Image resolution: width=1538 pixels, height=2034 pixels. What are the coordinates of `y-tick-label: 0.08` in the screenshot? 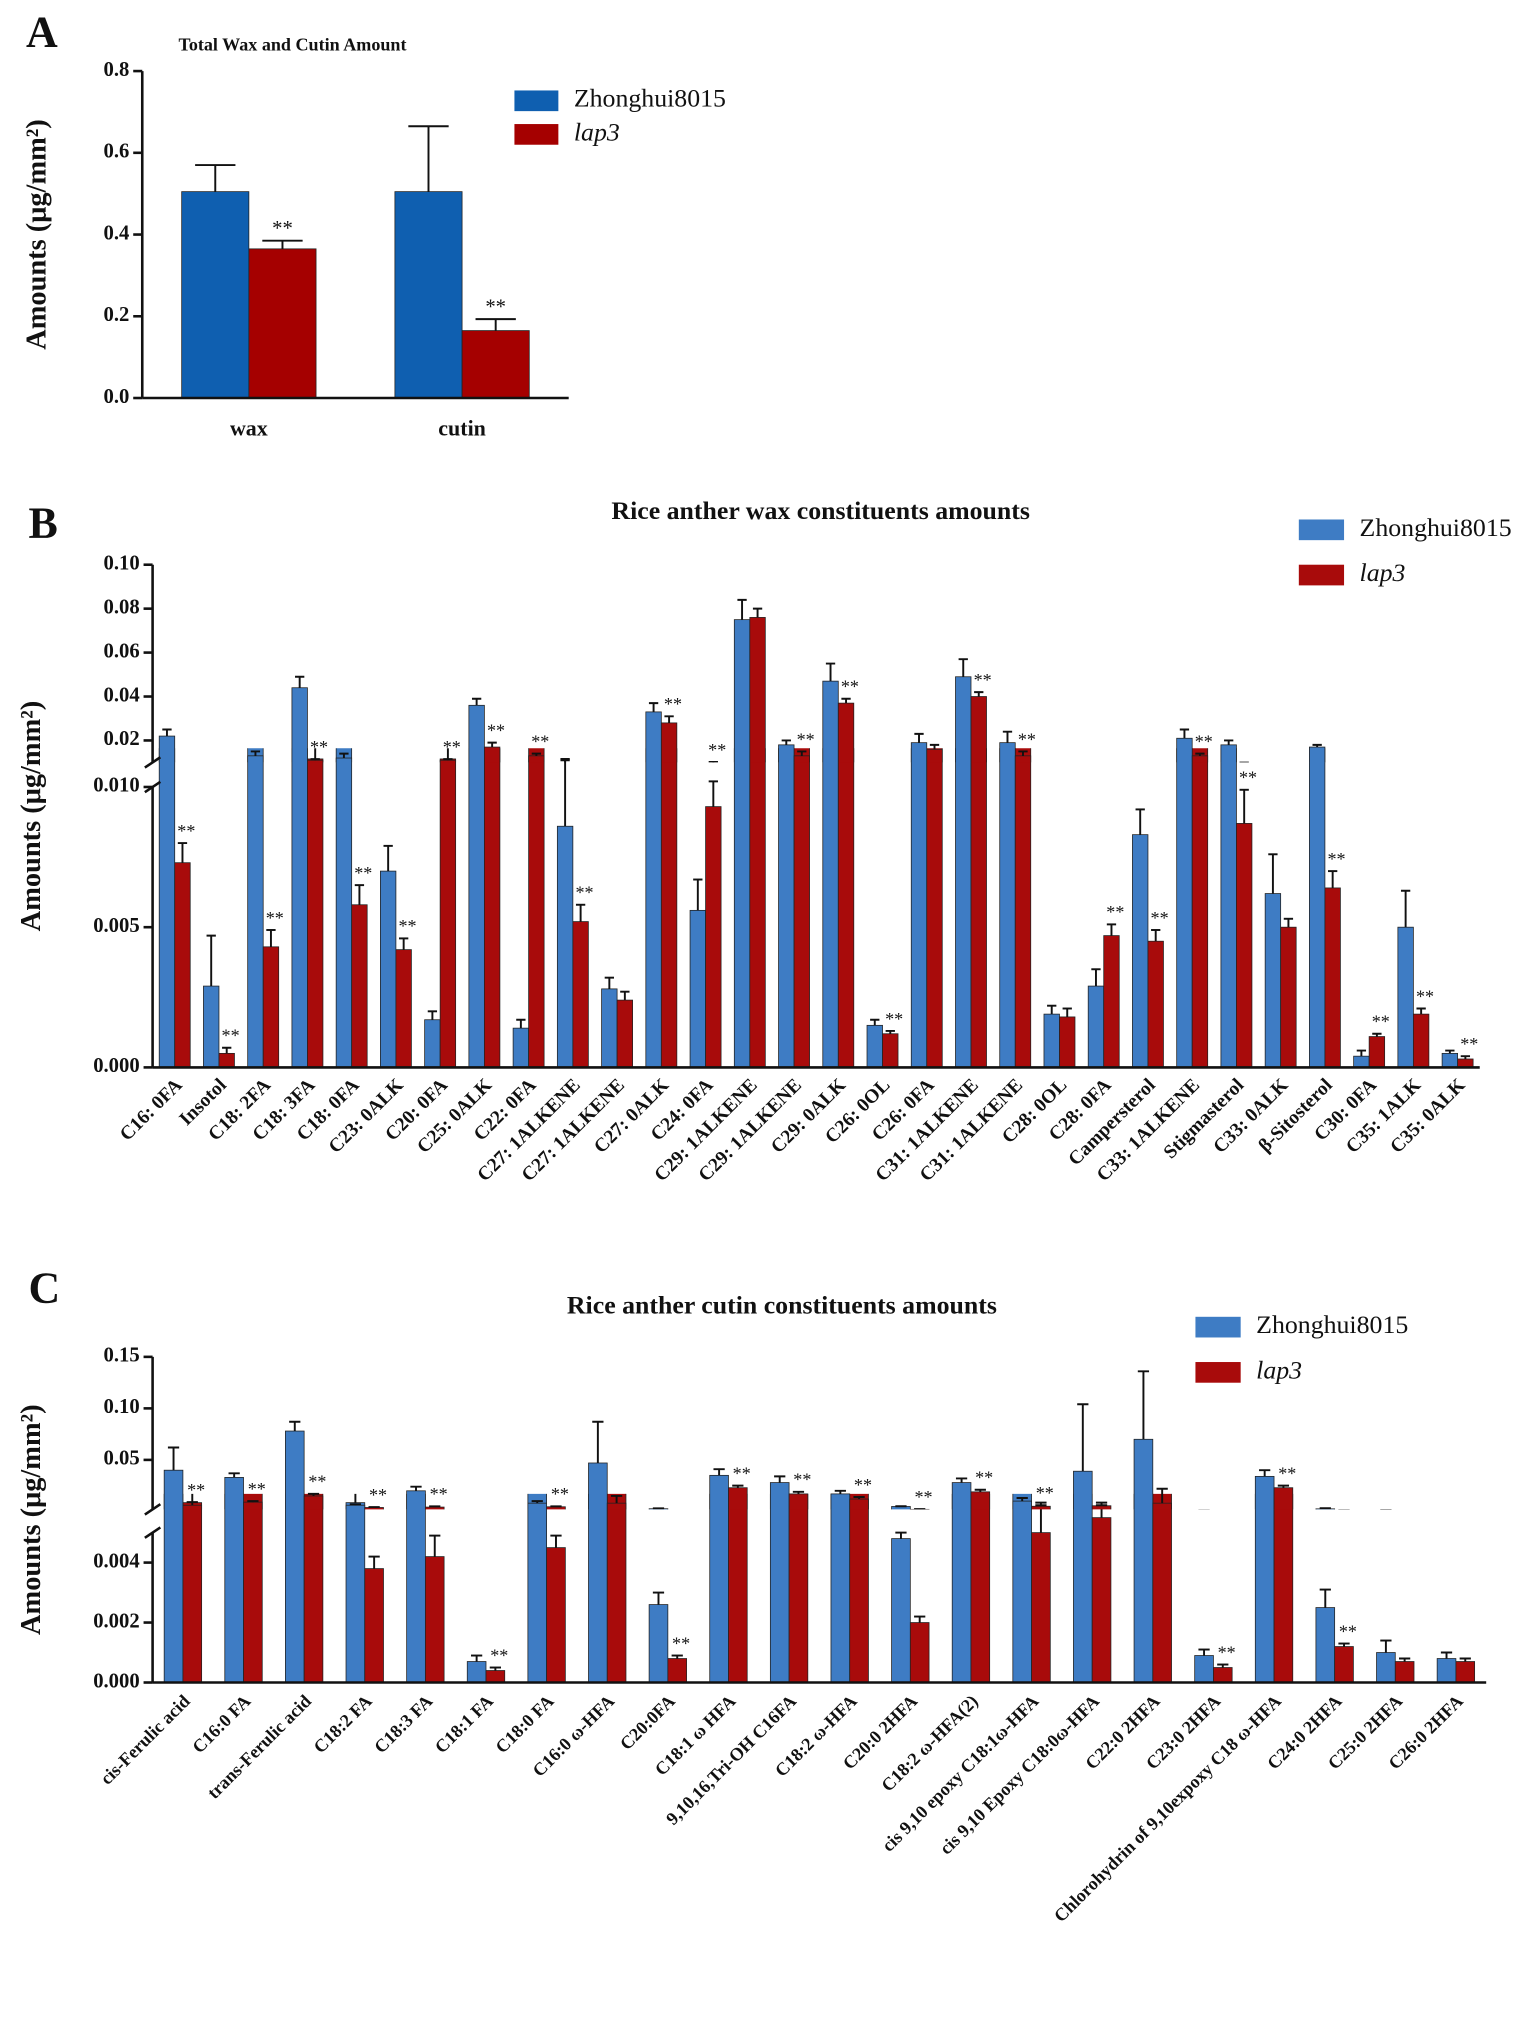 It's located at (122, 607).